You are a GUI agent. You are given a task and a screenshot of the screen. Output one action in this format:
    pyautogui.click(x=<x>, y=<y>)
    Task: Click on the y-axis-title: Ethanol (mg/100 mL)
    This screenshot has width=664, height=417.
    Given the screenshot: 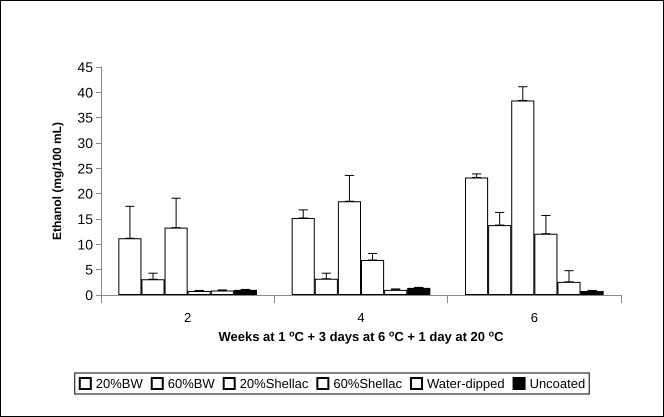 What is the action you would take?
    pyautogui.click(x=57, y=181)
    